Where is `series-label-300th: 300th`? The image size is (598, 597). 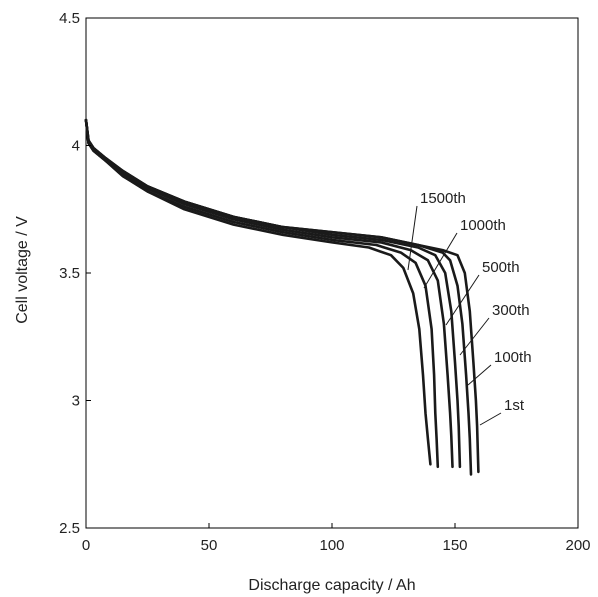 series-label-300th: 300th is located at coordinates (511, 310).